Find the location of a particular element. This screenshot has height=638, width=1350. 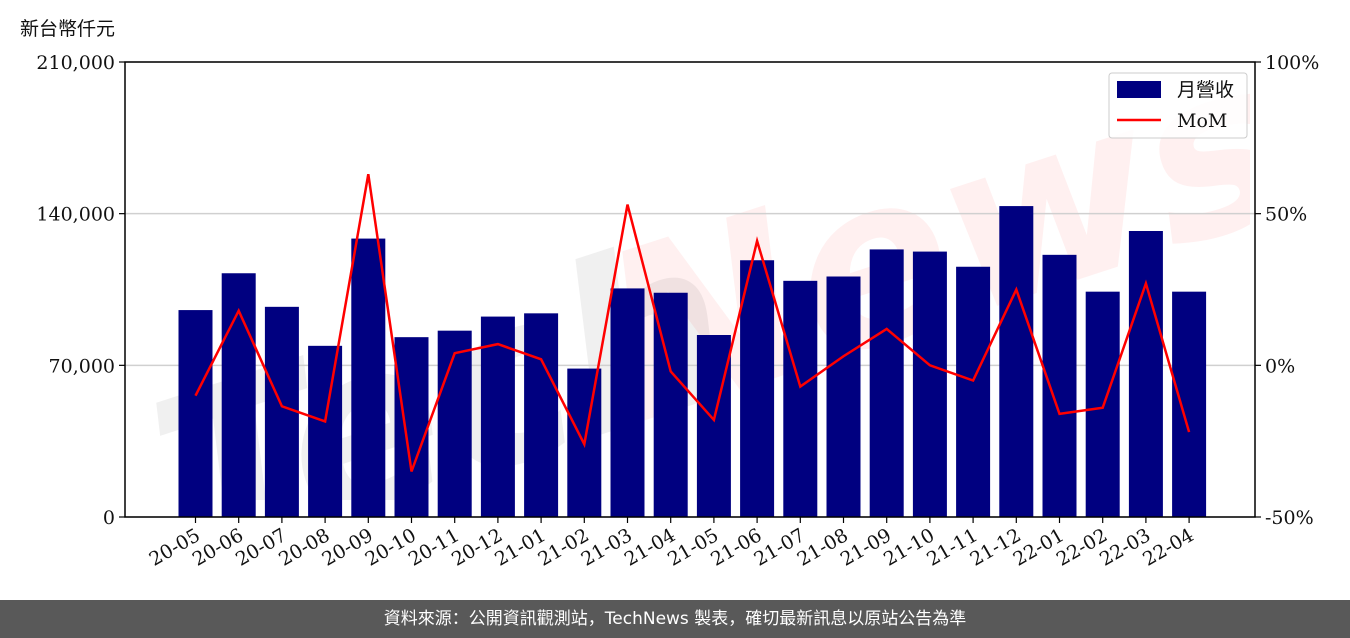

legend-label-mom: MoM is located at coordinates (1202, 121).